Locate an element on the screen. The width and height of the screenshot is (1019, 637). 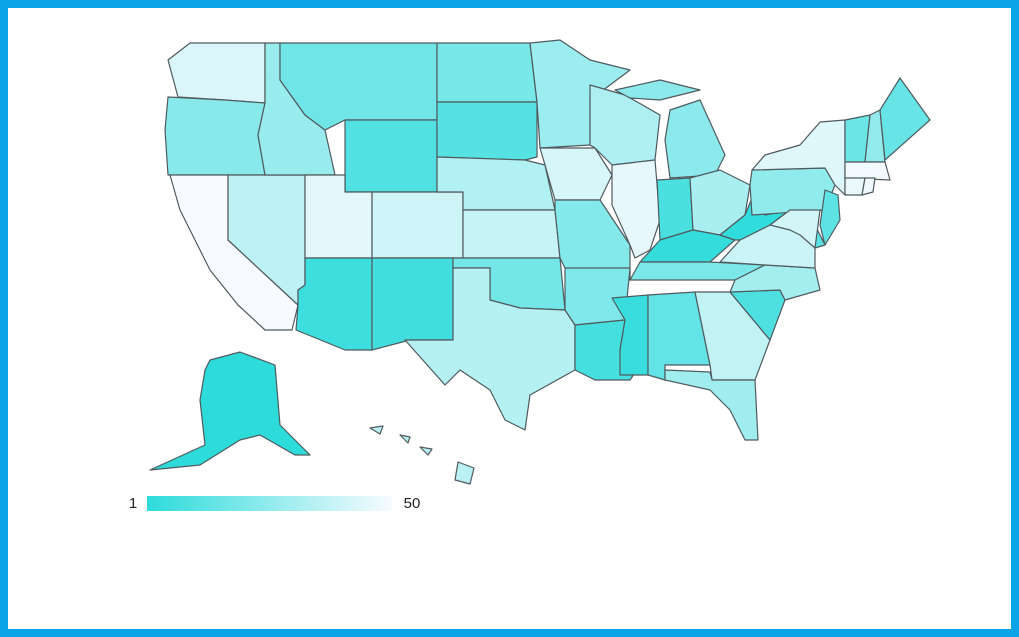
colorbar is located at coordinates (269, 503).